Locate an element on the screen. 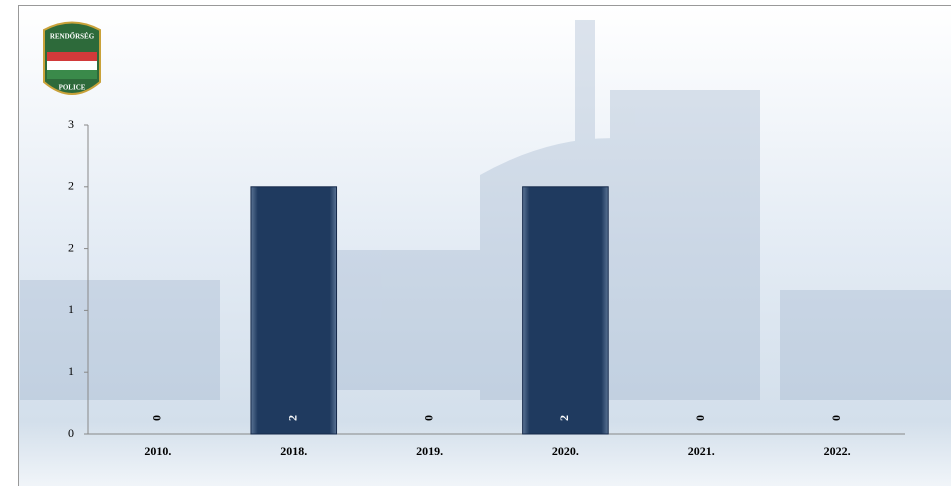  logo-bottom-text: POLICE is located at coordinates (72, 88).